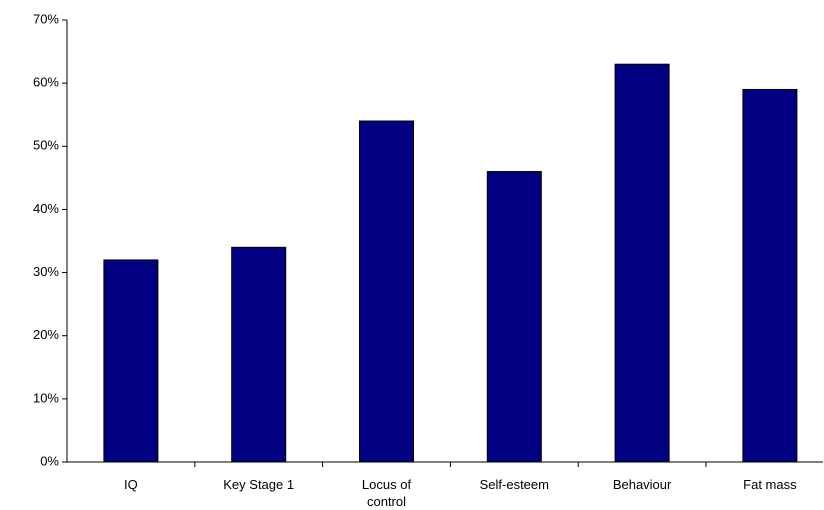 The height and width of the screenshot is (510, 824). What do you see at coordinates (259, 484) in the screenshot?
I see `x-tick-label: Key Stage 1` at bounding box center [259, 484].